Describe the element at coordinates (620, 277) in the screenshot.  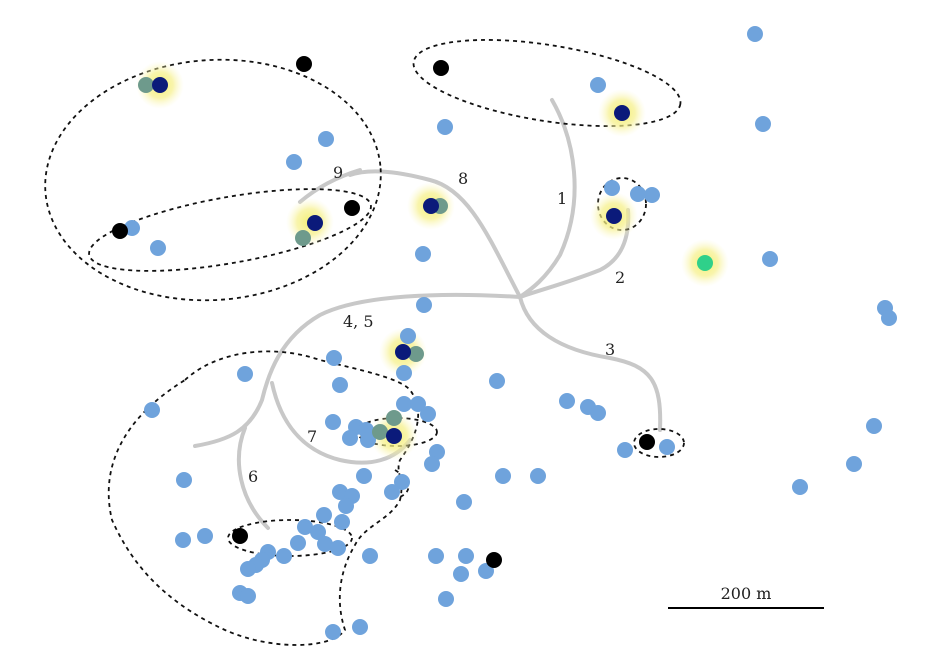
I see `route-label-2: 2` at that location.